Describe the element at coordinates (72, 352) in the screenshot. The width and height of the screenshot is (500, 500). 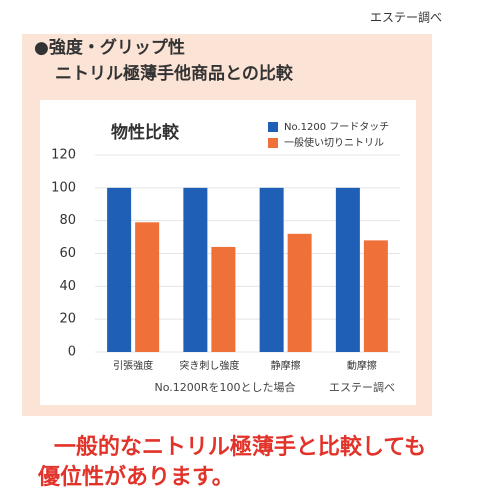
I see `y-tick-label: 0` at that location.